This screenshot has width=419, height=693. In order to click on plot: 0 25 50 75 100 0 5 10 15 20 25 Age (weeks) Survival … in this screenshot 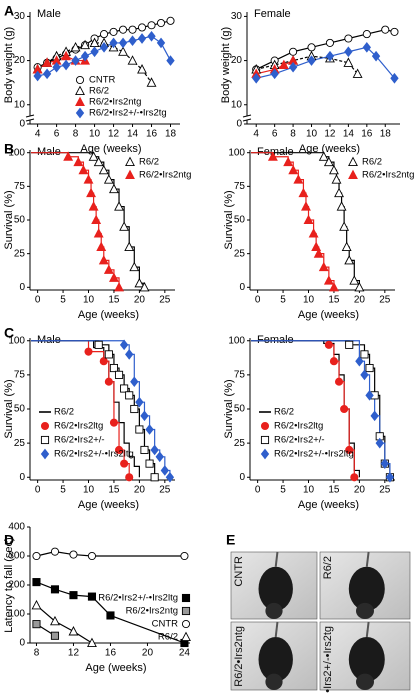, I will do `click(89, 422)`.